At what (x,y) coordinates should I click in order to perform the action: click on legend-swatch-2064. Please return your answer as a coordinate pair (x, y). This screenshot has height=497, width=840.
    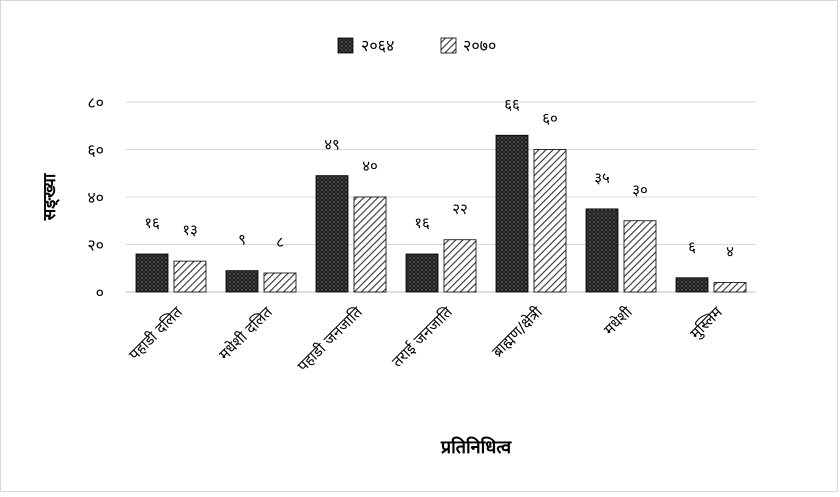
    Looking at the image, I should click on (345, 45).